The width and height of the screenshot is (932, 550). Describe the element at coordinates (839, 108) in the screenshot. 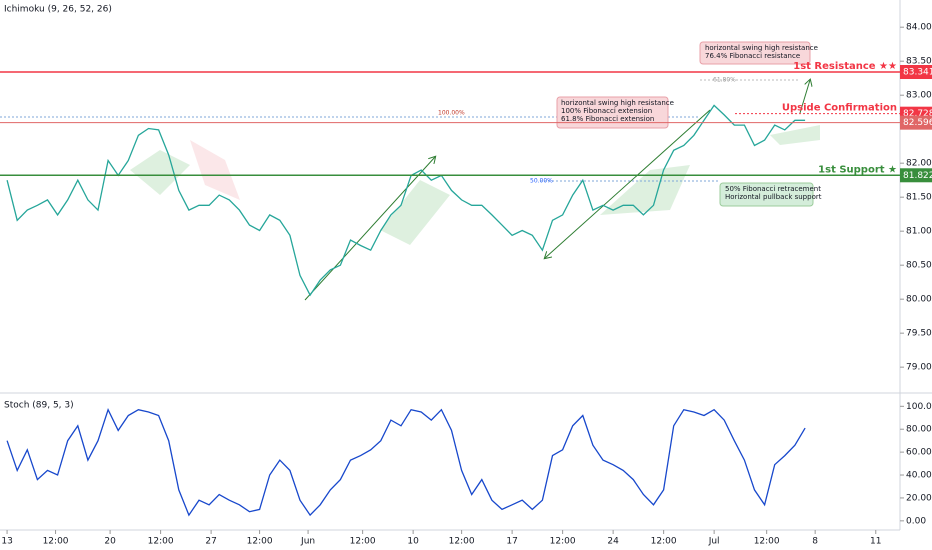

I see `level-label: Upside Confirmation` at that location.